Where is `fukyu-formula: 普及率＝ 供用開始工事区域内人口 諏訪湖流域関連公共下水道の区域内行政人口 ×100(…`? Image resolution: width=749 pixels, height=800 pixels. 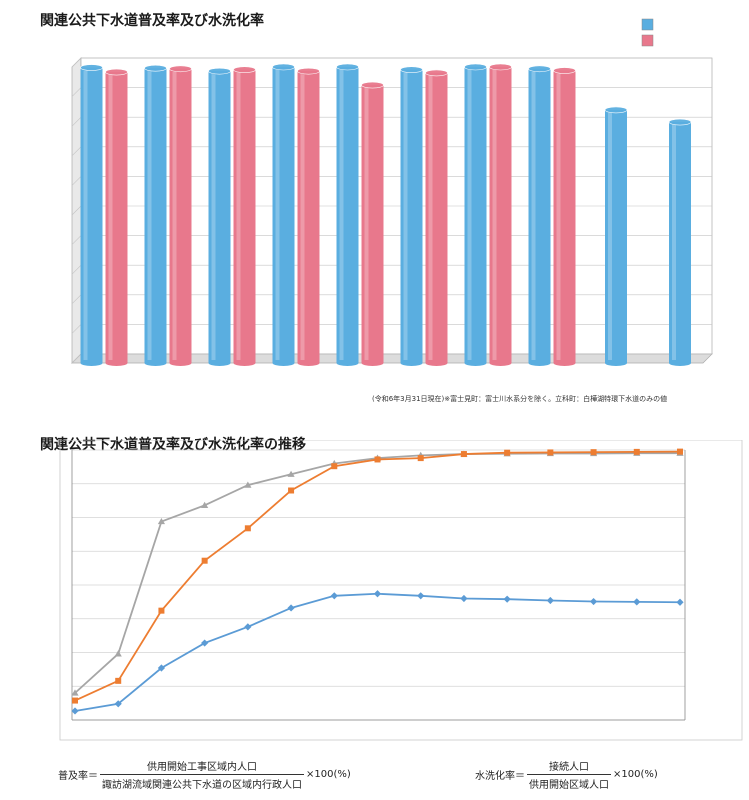
fukyu-formula: 普及率＝ 供用開始工事区域内人口 諏訪湖流域関連公共下水道の区域内行政人口 ×100(… is located at coordinates (204, 774).